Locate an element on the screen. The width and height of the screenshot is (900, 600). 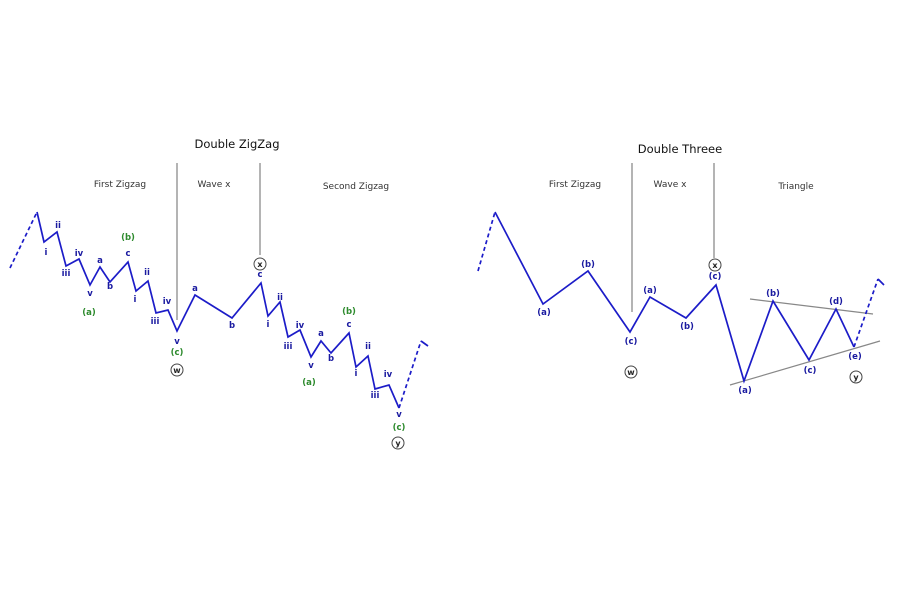
wave-label-e-paren: (e) is located at coordinates (855, 357).